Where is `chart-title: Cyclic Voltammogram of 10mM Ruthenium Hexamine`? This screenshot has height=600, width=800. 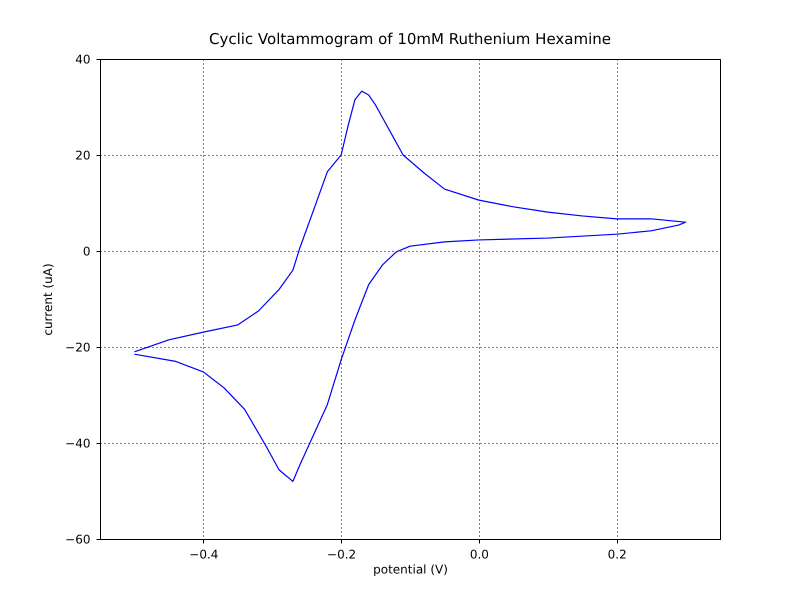
chart-title: Cyclic Voltammogram of 10mM Ruthenium Hexamine is located at coordinates (410, 39).